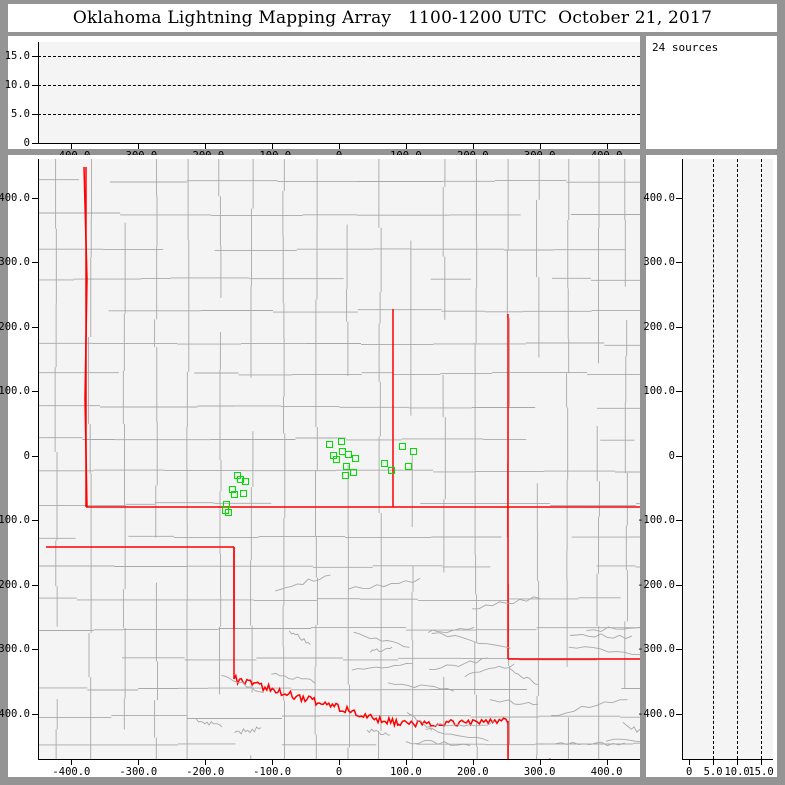  Describe the element at coordinates (737, 772) in the screenshot. I see `x-tick-label: 10.0` at that location.